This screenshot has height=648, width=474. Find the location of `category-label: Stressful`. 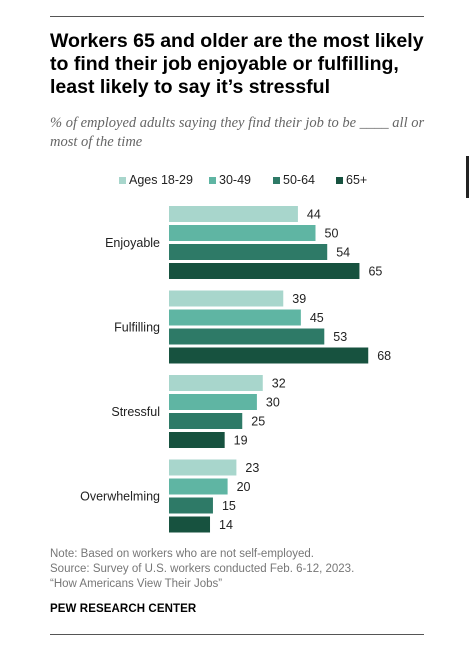

category-label: Stressful is located at coordinates (135, 412).